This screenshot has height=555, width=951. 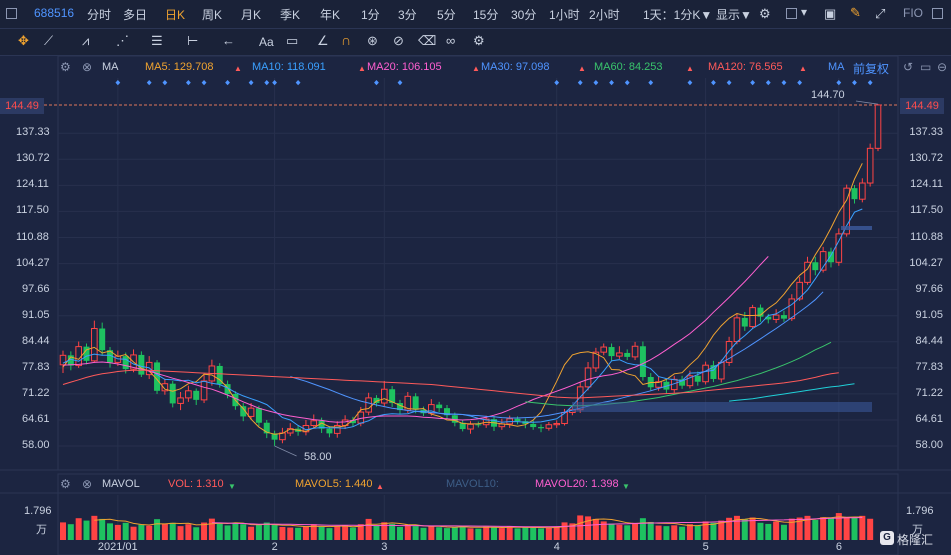 What do you see at coordinates (65, 484) in the screenshot?
I see `vol-settings-icon: ⚙` at bounding box center [65, 484].